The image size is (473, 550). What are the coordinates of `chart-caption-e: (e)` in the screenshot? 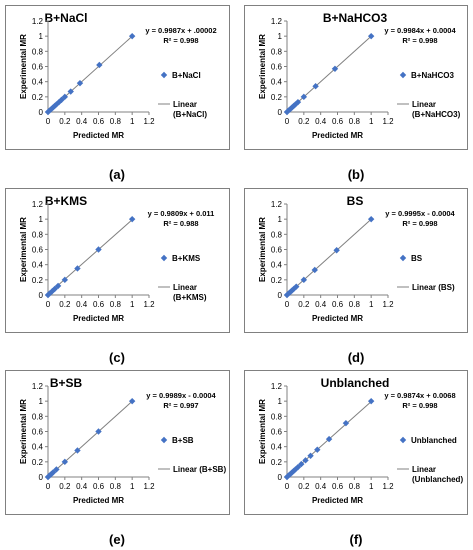 It's located at (117, 539).